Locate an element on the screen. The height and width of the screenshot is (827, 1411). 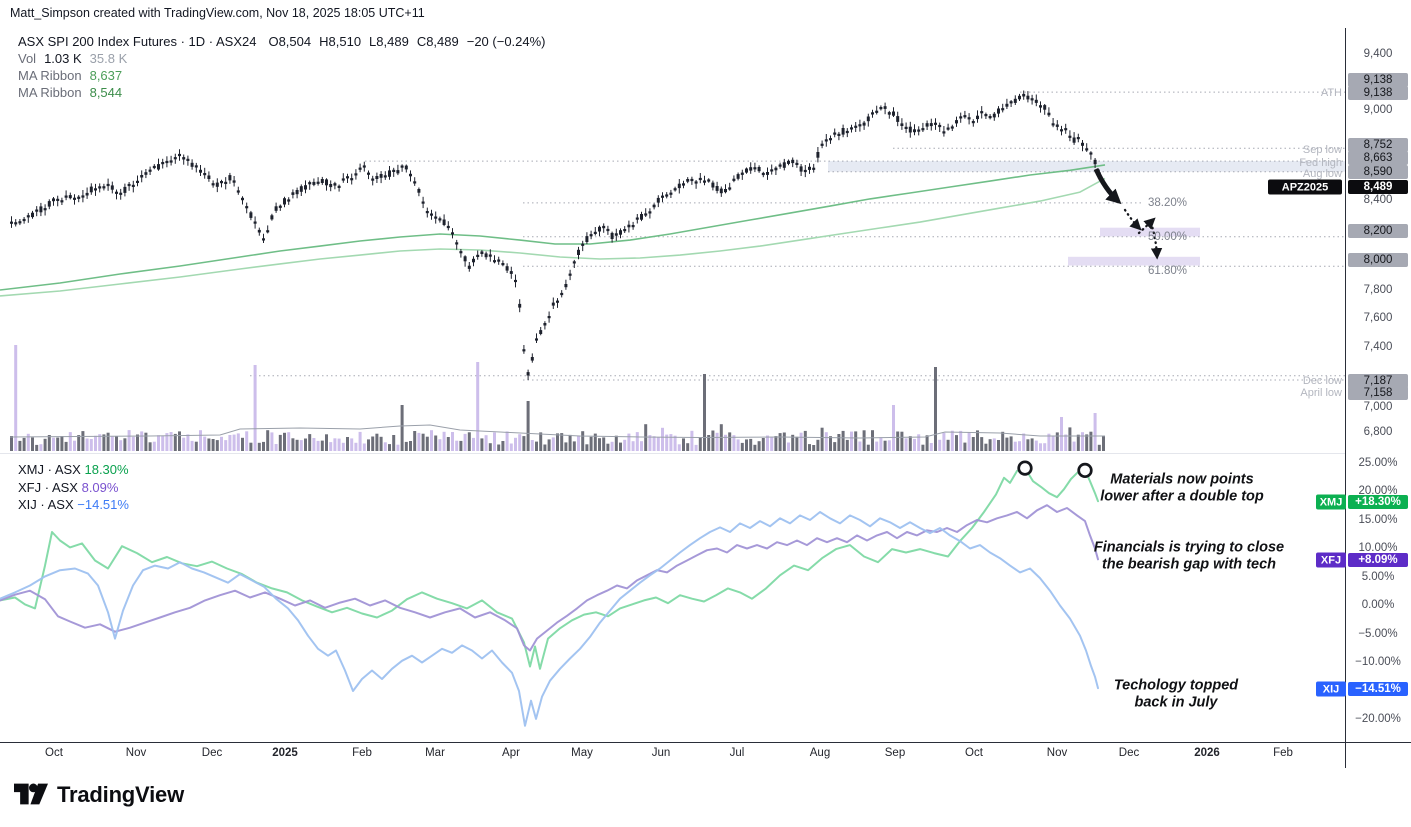
percent-scale-label: 15.00% is located at coordinates (1378, 520).